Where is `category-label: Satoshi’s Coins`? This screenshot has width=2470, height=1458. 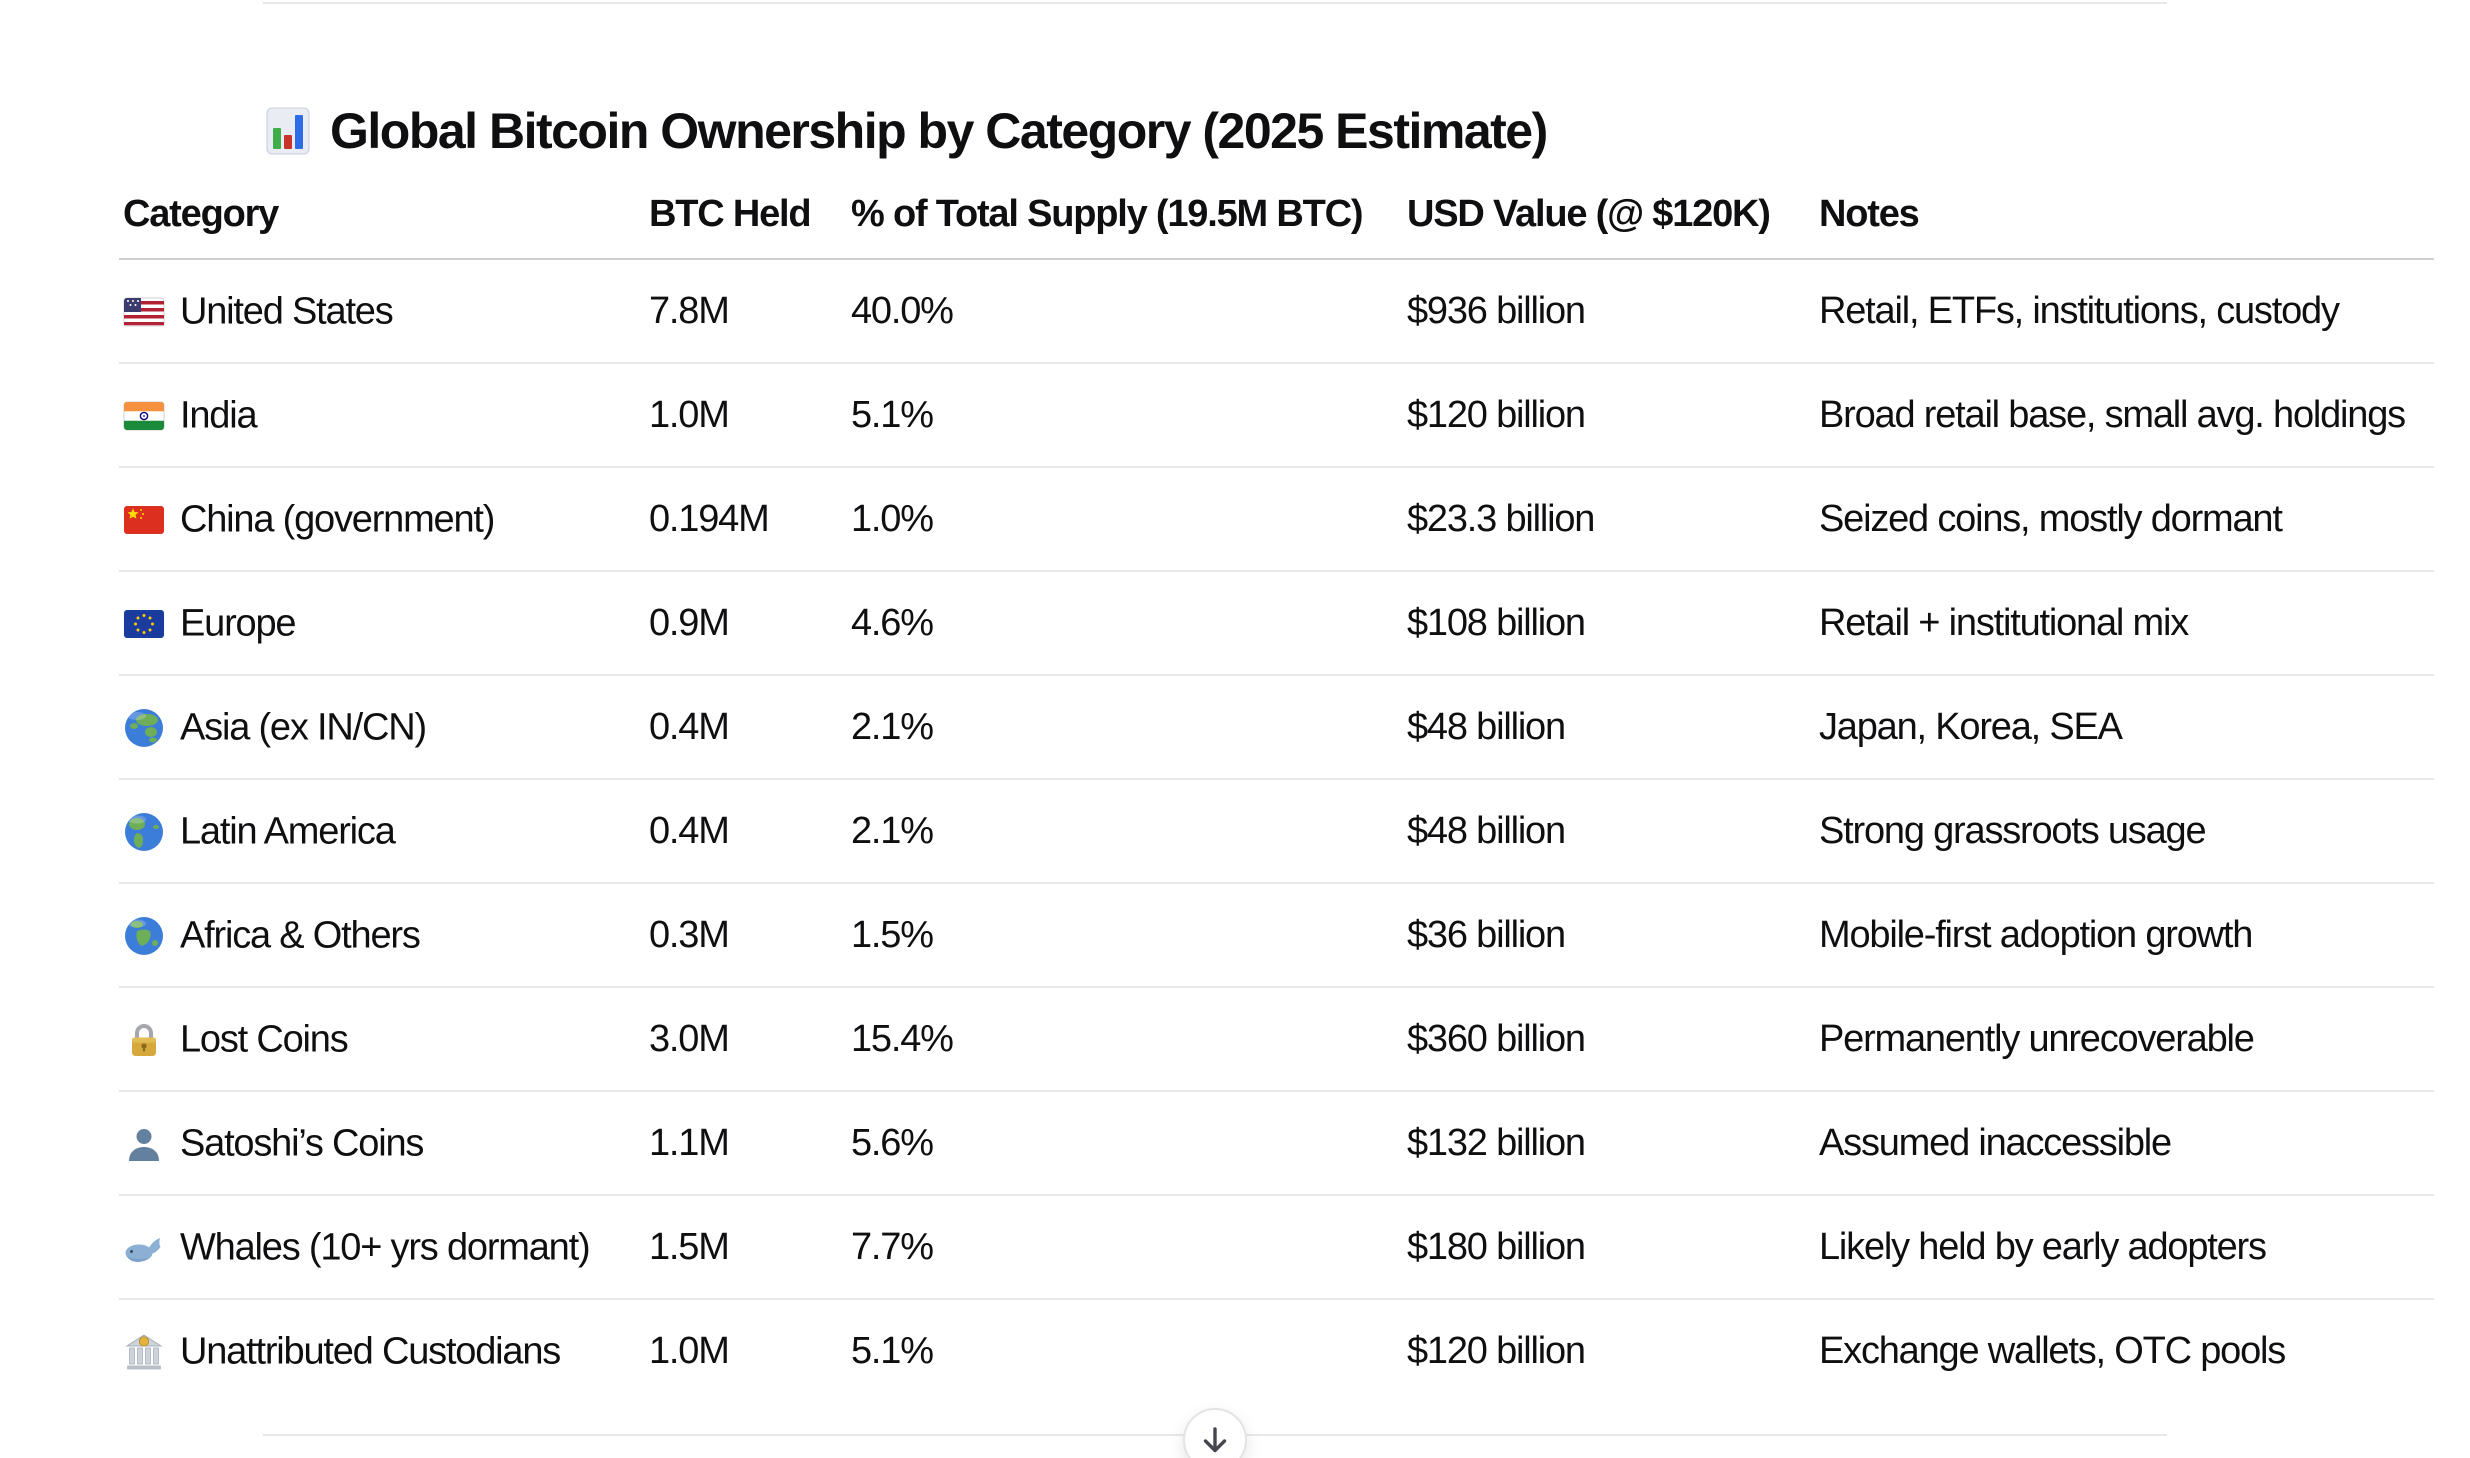
category-label: Satoshi’s Coins is located at coordinates (302, 1143).